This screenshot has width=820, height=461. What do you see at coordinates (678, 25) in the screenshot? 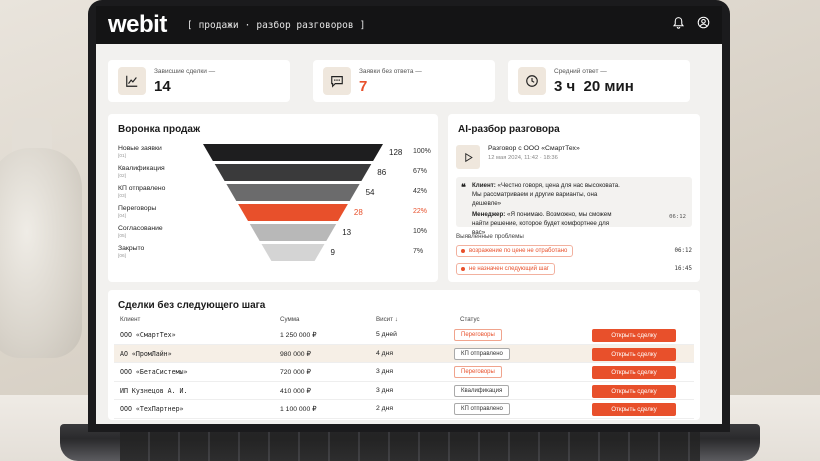
I see `bell-icon` at bounding box center [678, 25].